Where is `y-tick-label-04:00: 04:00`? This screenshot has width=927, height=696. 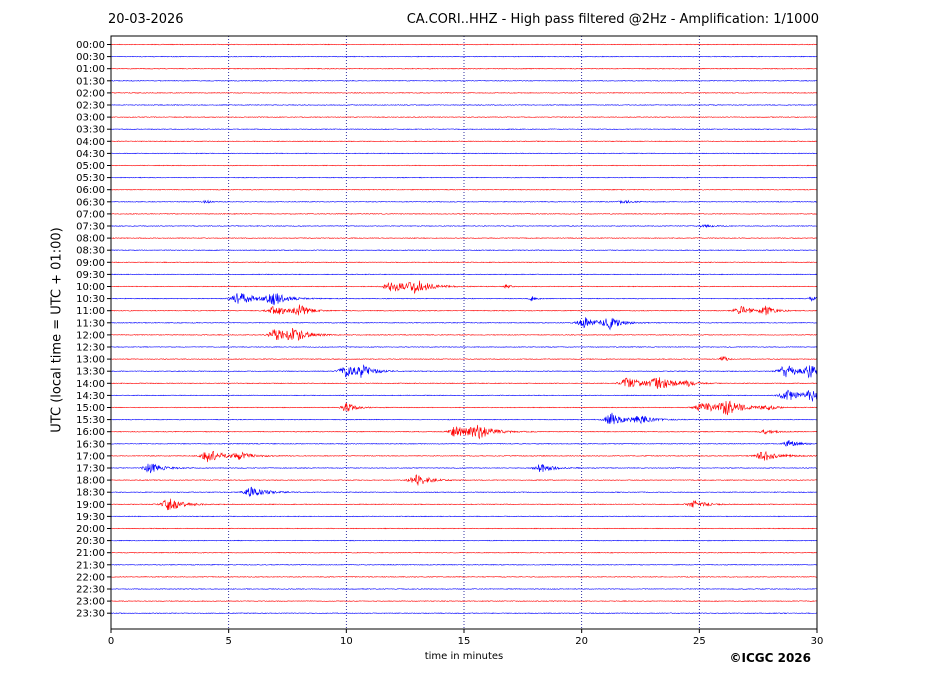
y-tick-label-04:00: 04:00 is located at coordinates (90, 142).